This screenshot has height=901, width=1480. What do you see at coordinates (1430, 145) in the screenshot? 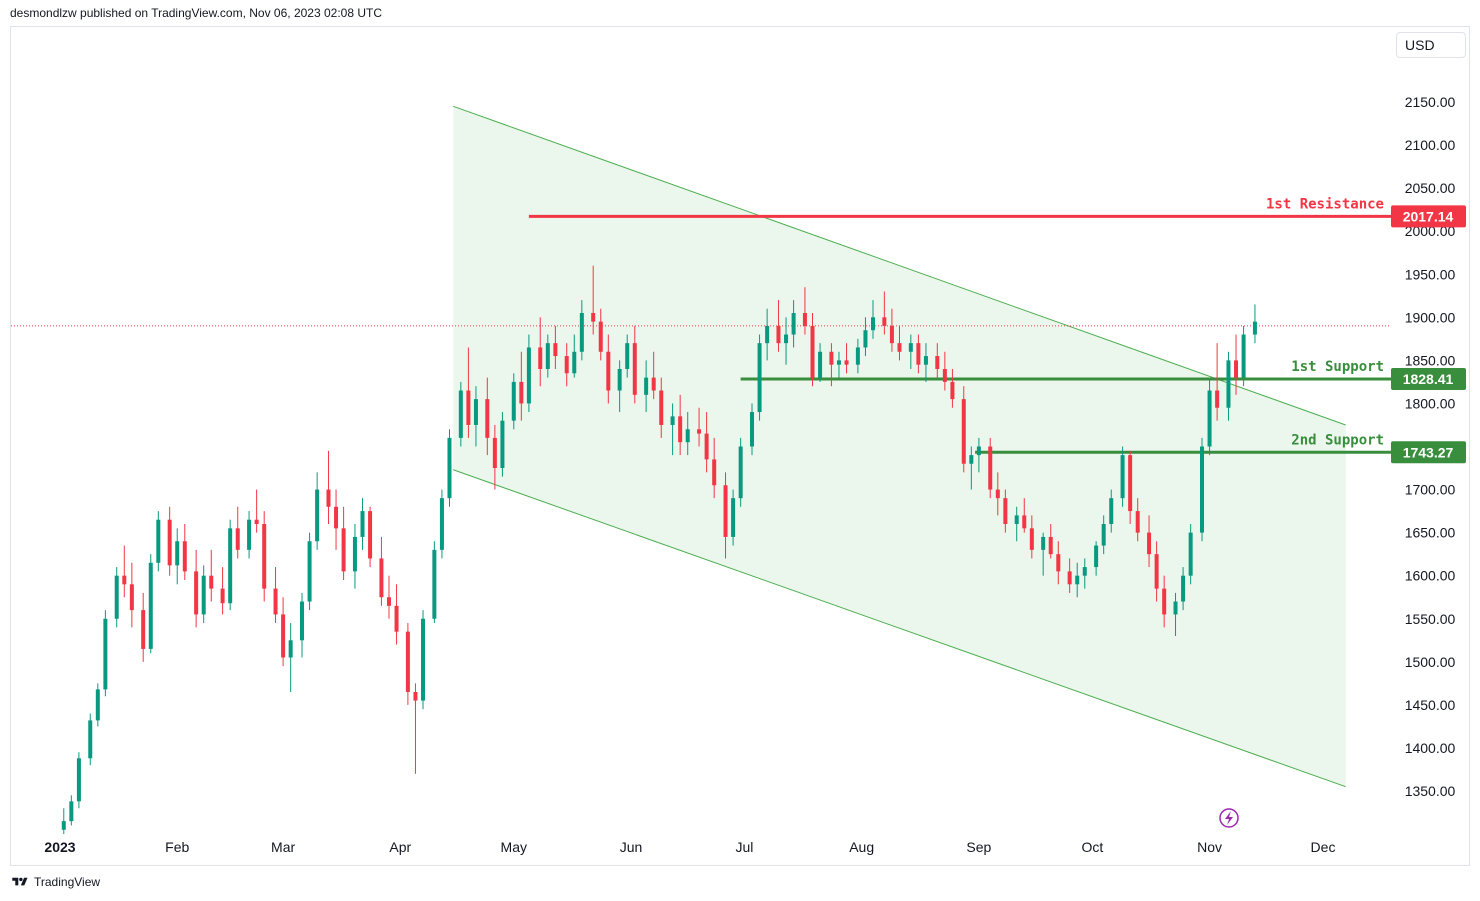
I see `price-tick-label: 2100.00` at bounding box center [1430, 145].